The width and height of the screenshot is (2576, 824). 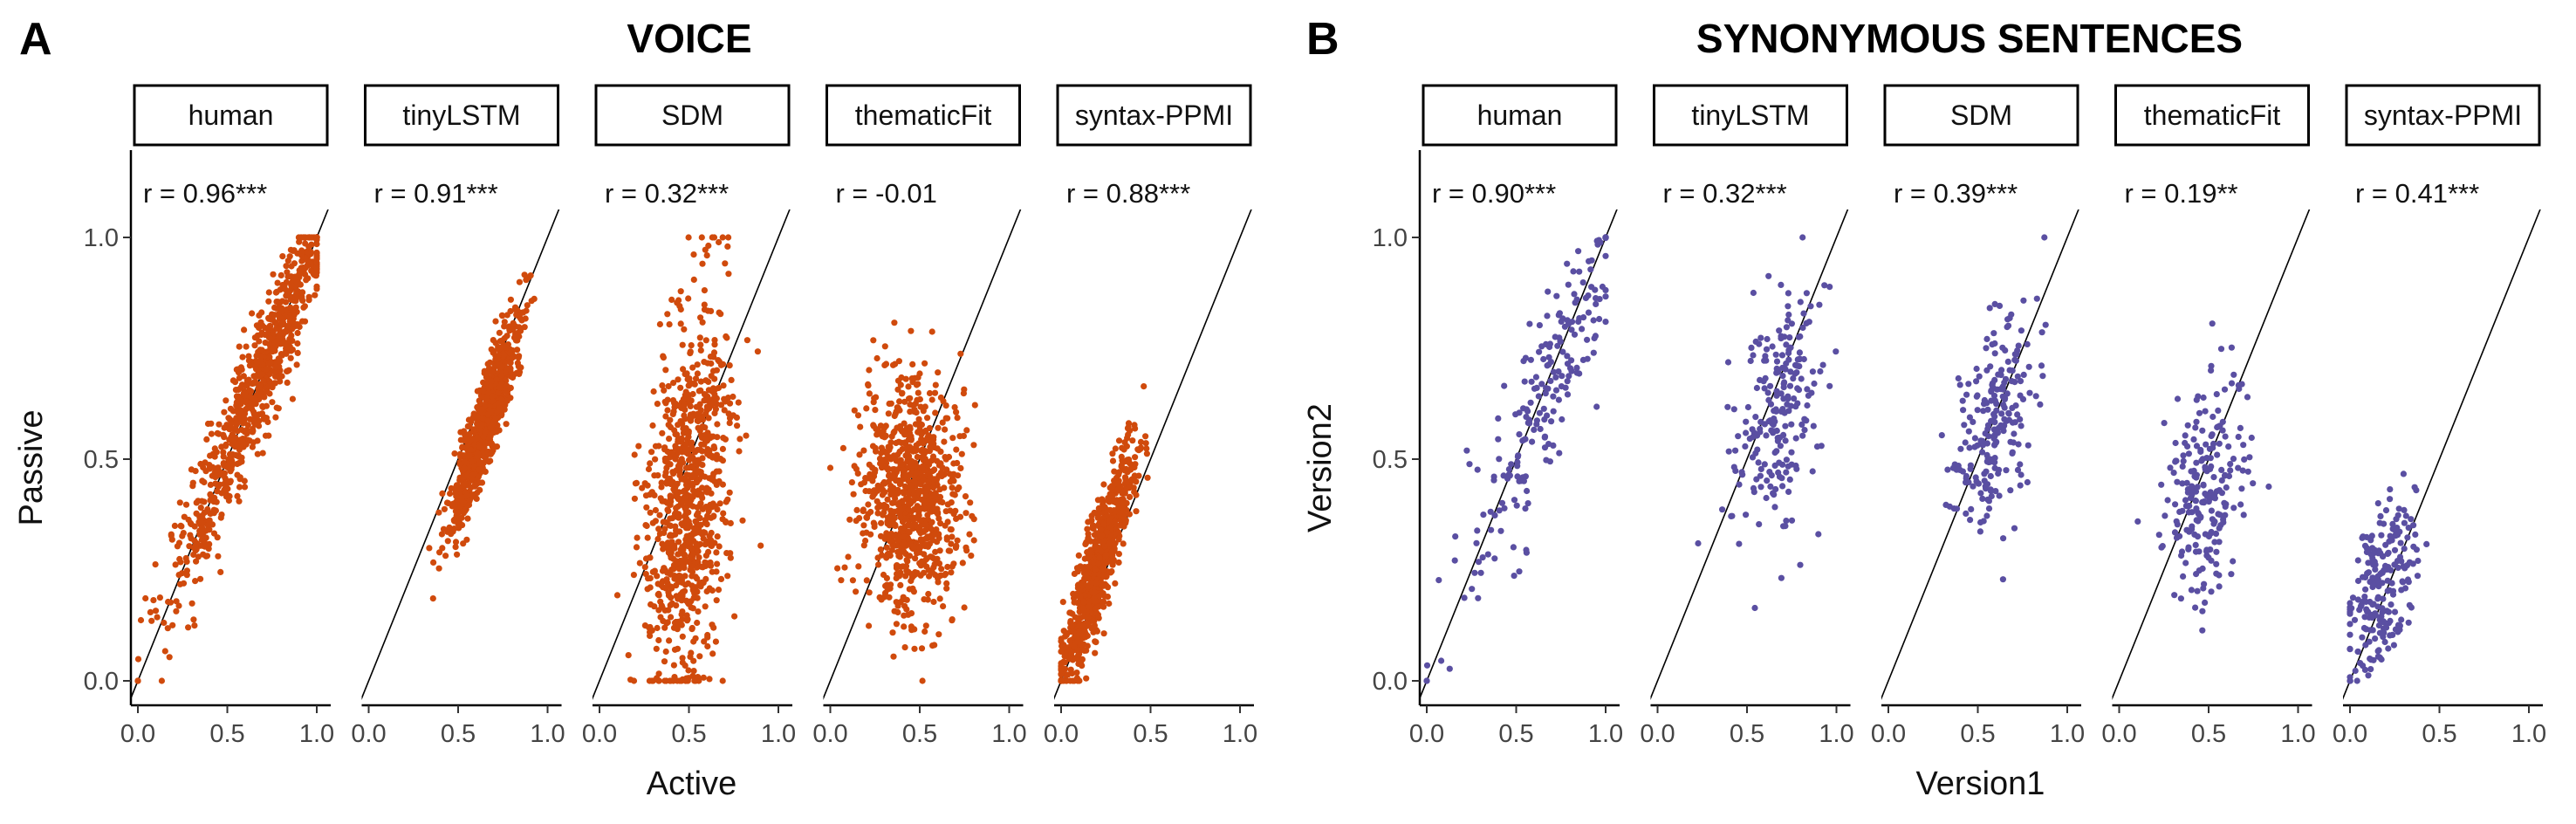 I want to click on facet-strip, so click(x=923, y=115).